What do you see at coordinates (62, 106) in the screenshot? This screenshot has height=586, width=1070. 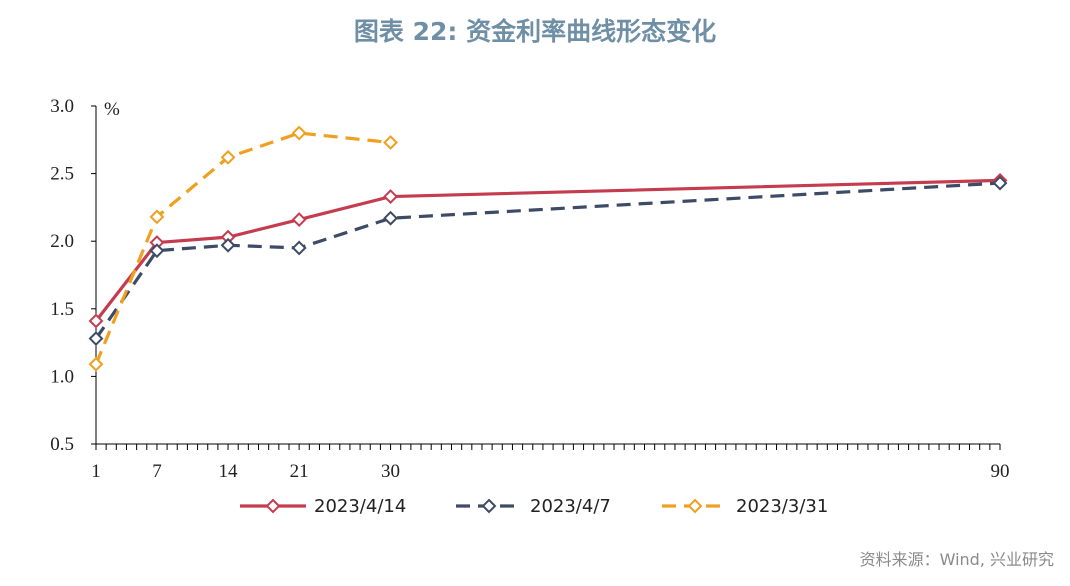 I see `y-tick-label: 3.0` at bounding box center [62, 106].